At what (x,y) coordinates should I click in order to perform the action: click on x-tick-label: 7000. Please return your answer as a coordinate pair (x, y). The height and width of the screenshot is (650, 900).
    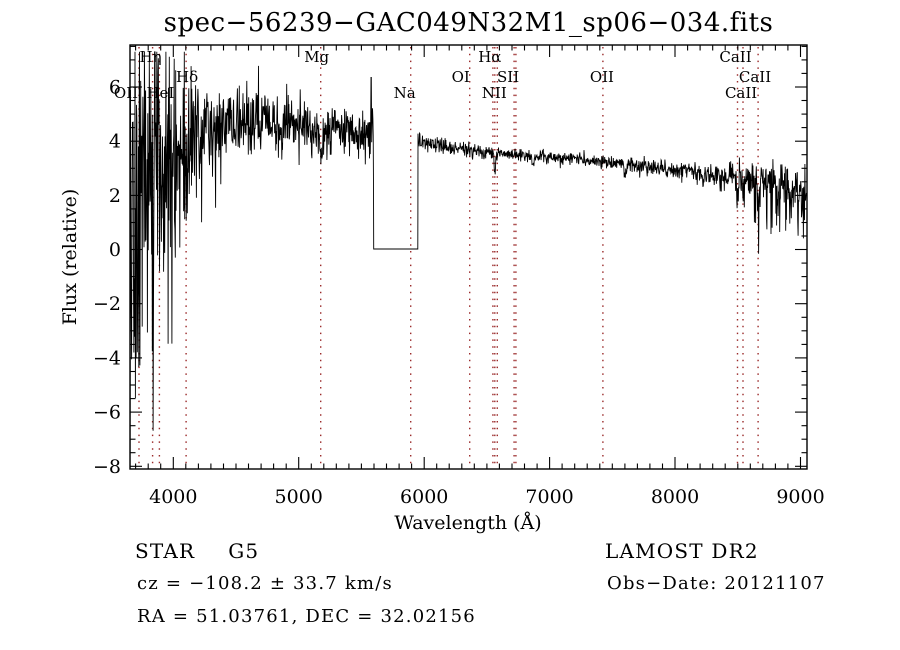
    Looking at the image, I should click on (549, 497).